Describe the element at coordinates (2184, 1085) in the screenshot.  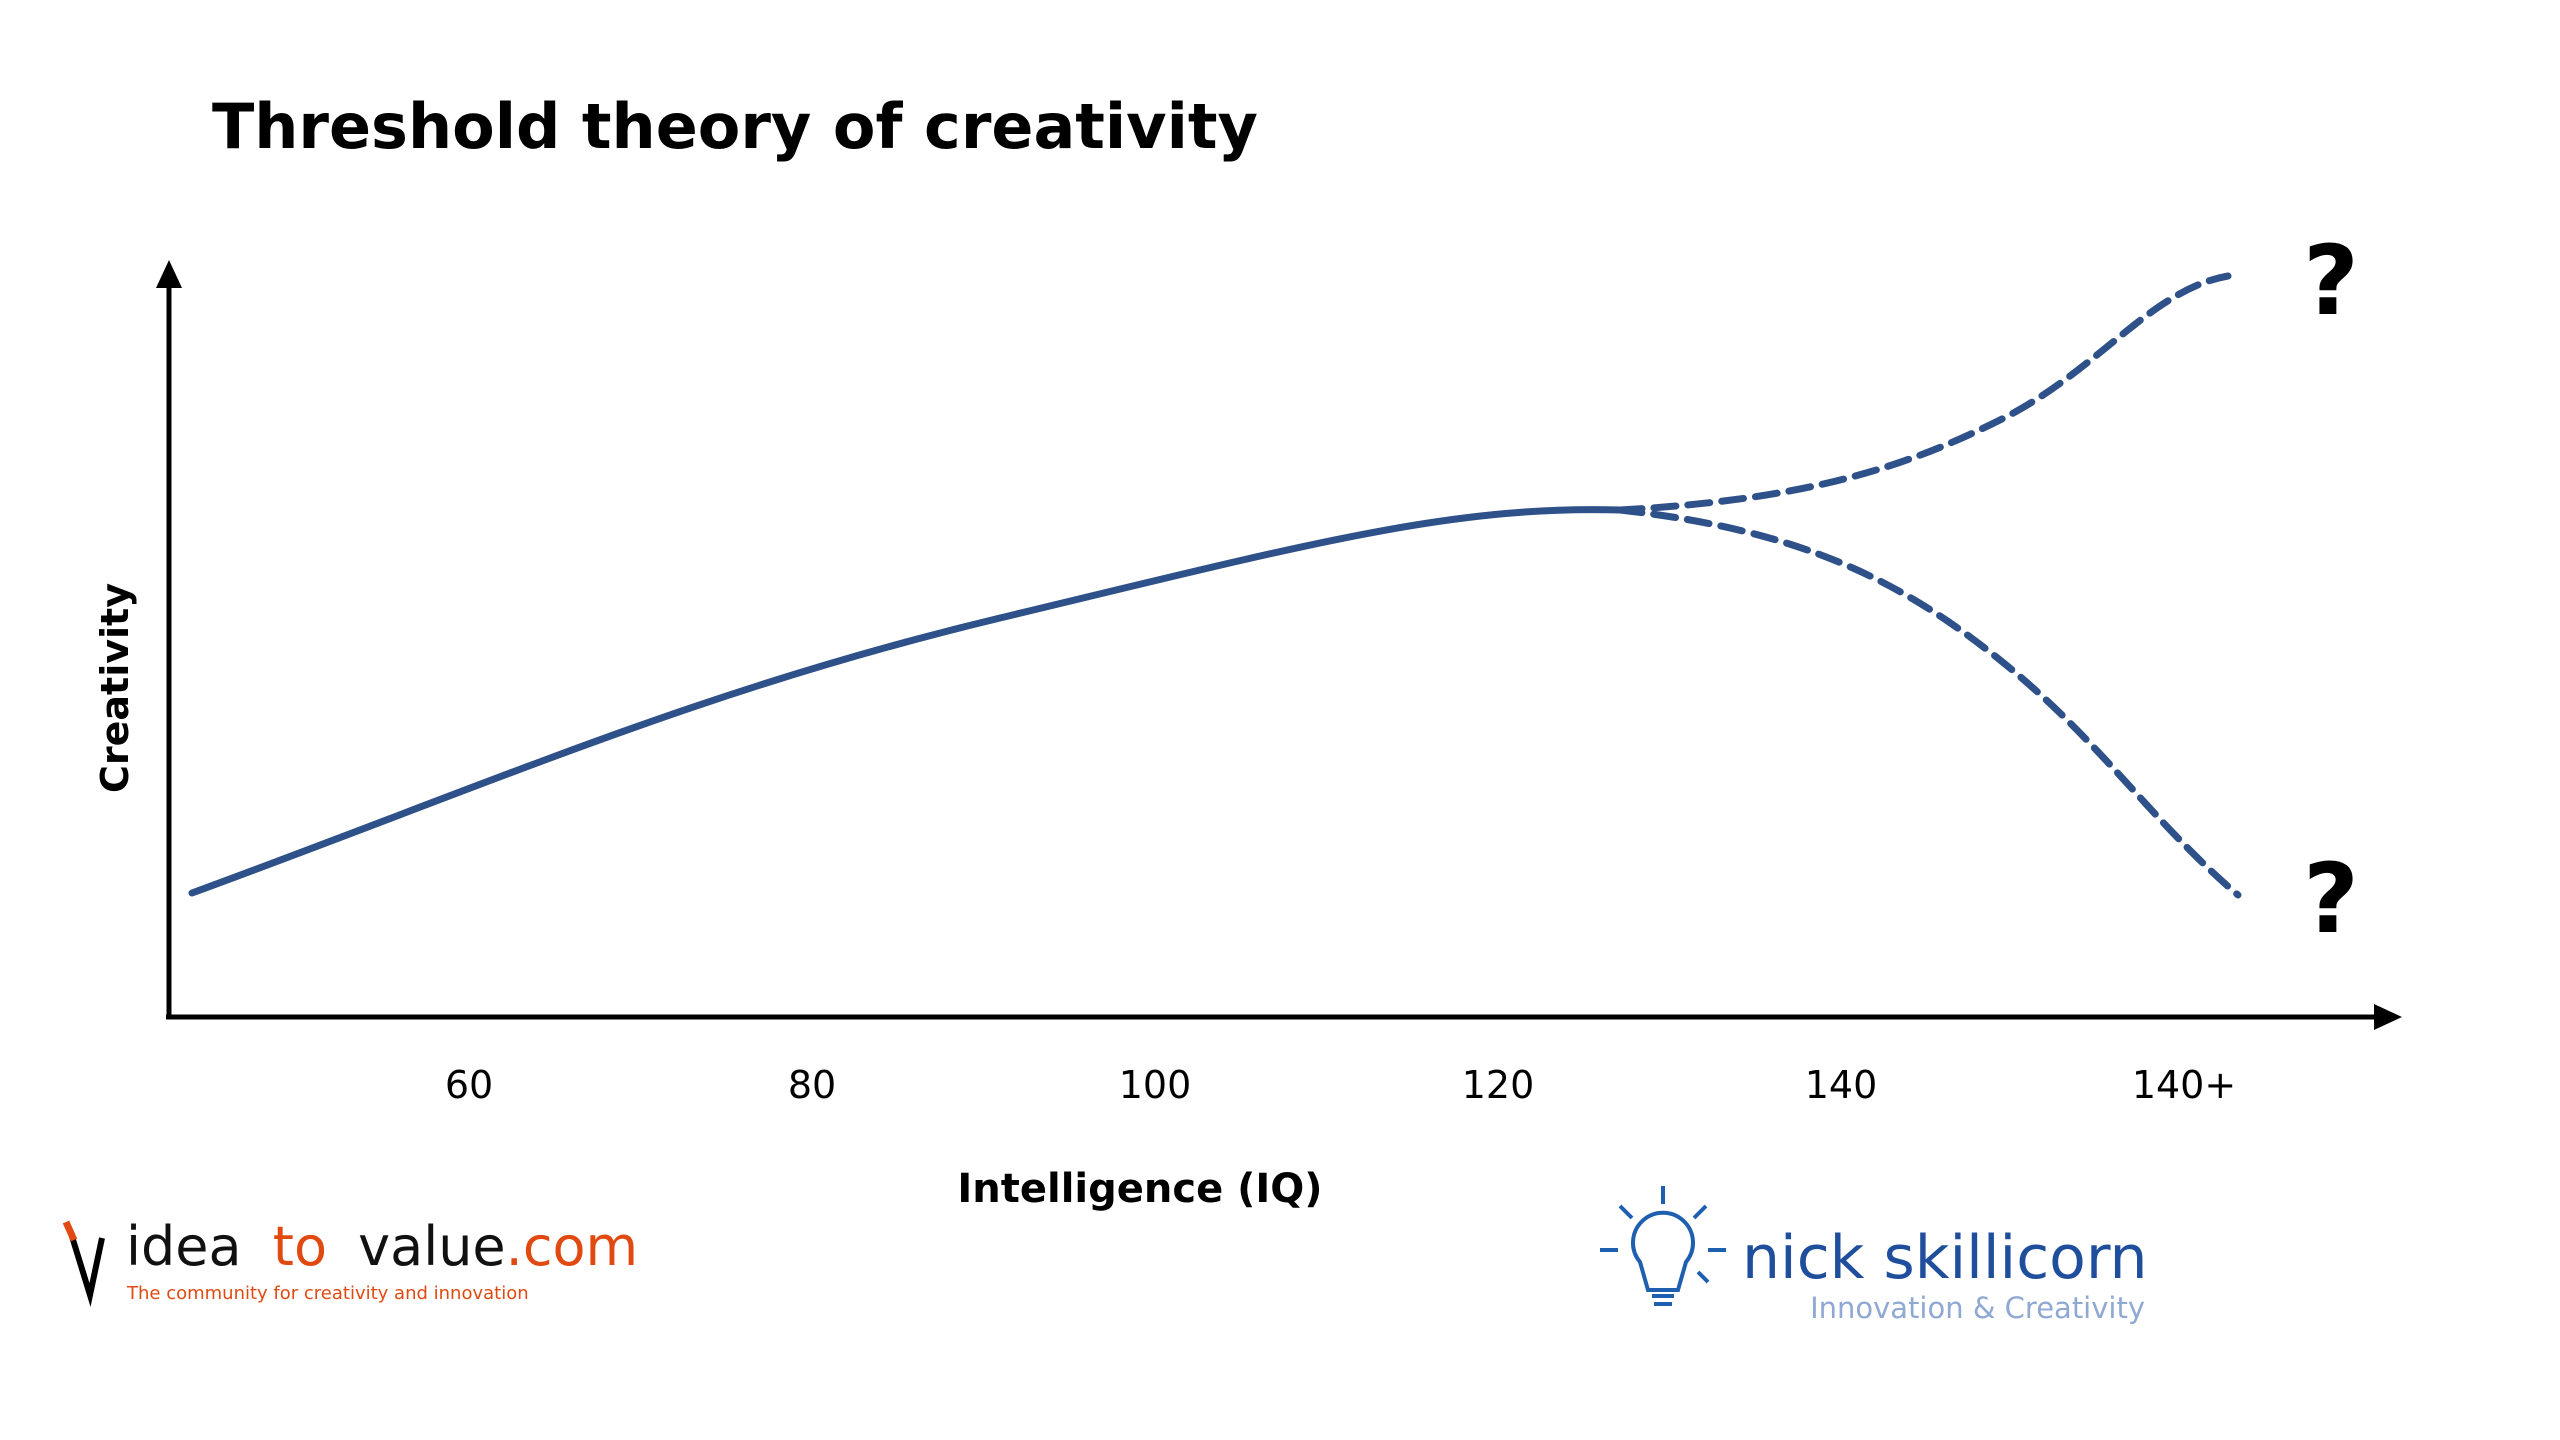
I see `x-tick-label: 140+` at that location.